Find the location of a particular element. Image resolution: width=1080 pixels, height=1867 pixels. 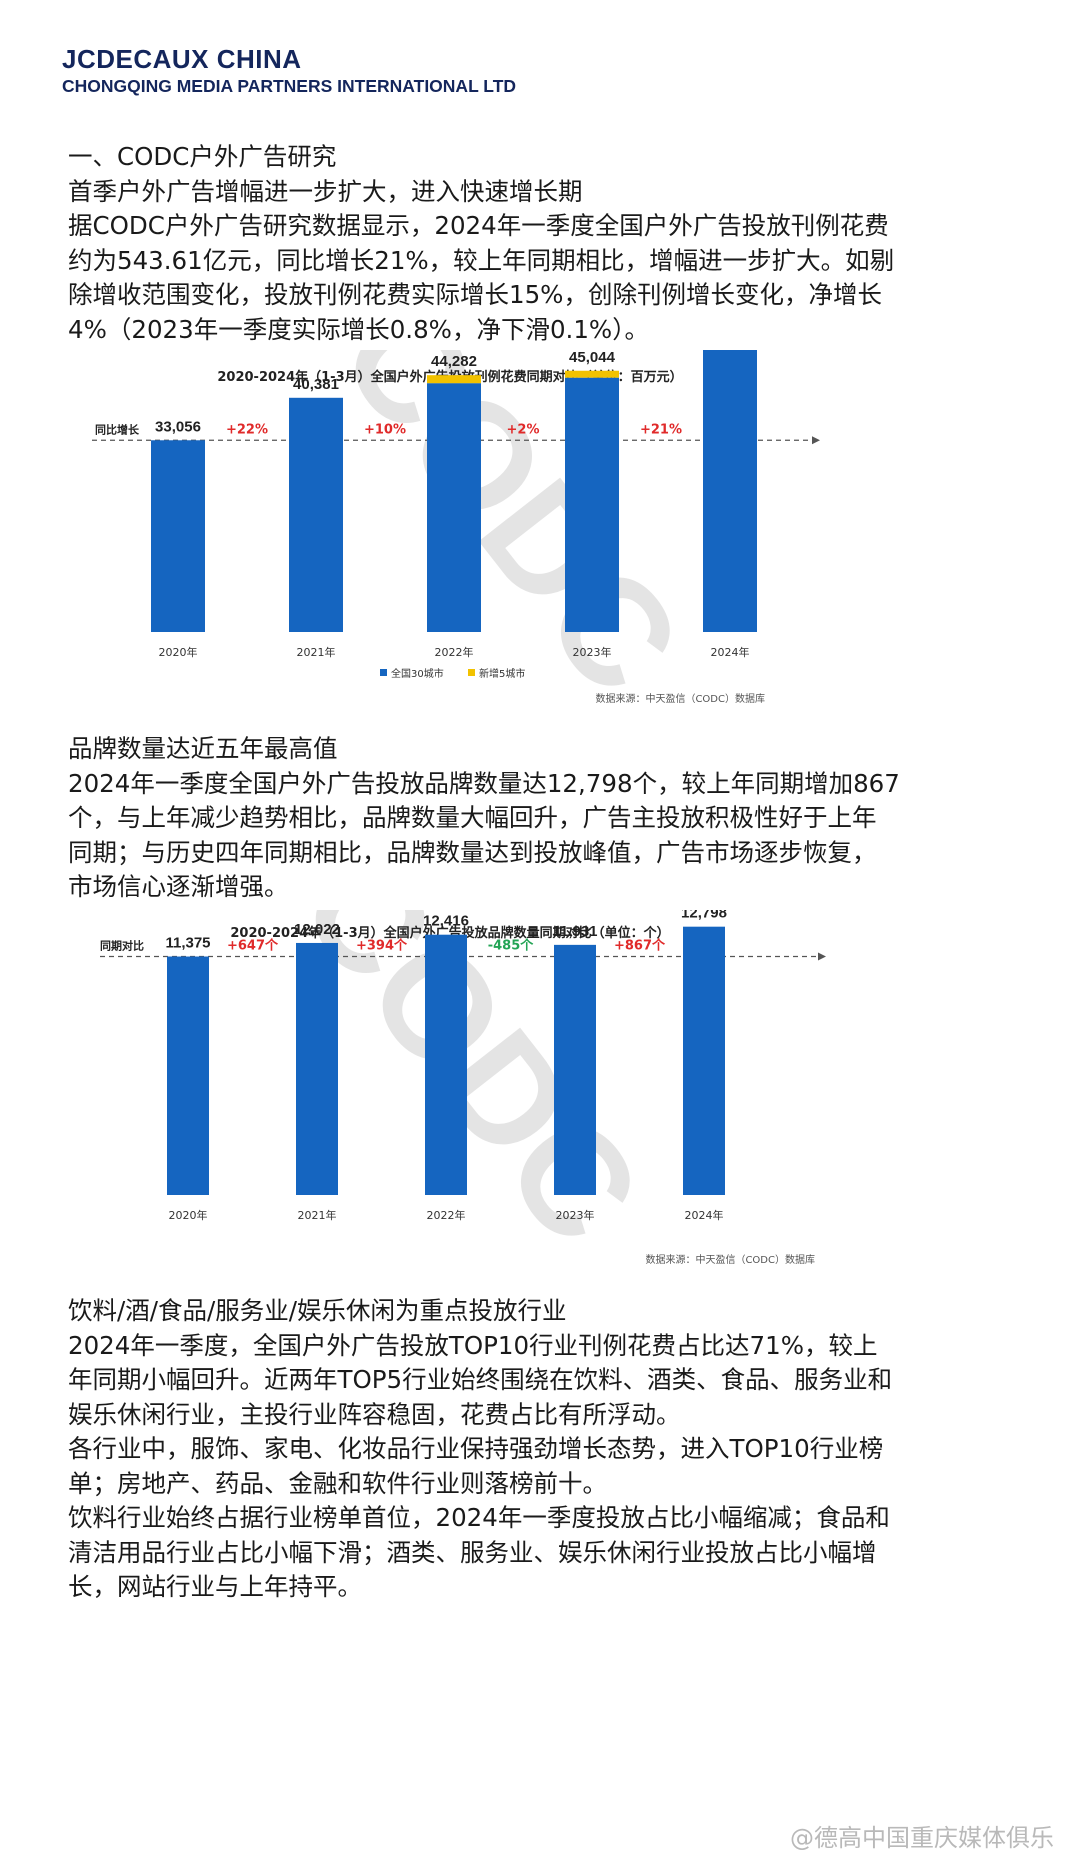

section-subheading: 饮料/酒/食品/服务业/娱乐休闲为重点投放行业 is located at coordinates (317, 1310).